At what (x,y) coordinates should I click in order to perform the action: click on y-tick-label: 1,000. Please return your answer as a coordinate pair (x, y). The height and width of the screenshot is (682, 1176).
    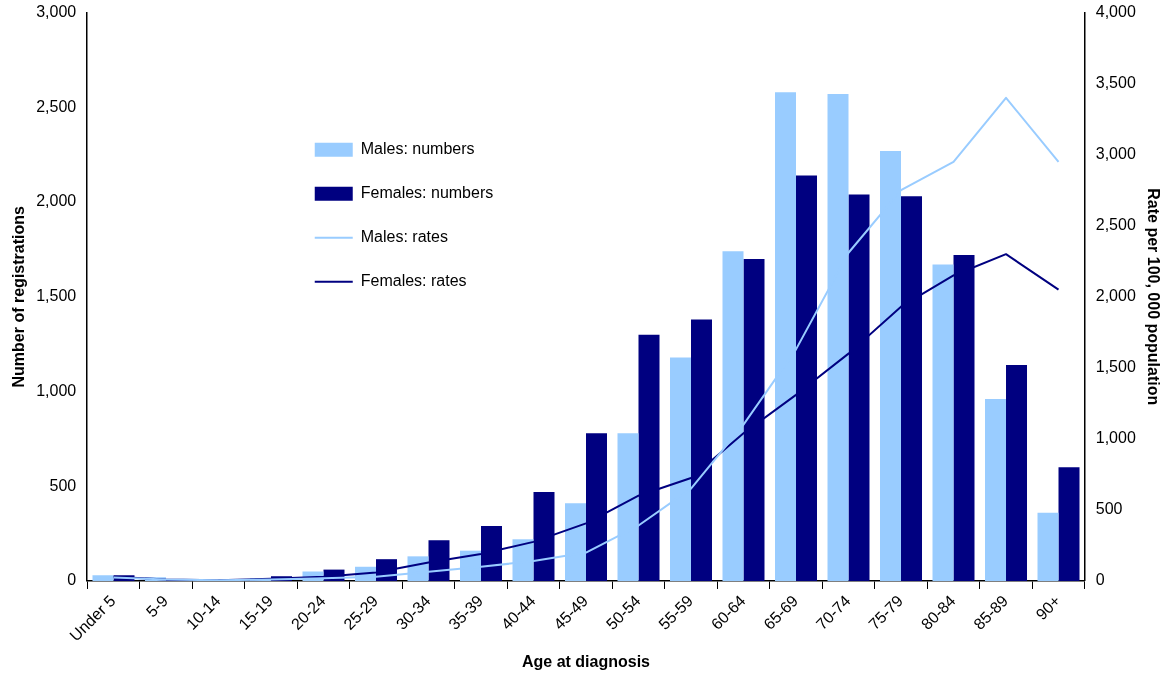
    Looking at the image, I should click on (56, 390).